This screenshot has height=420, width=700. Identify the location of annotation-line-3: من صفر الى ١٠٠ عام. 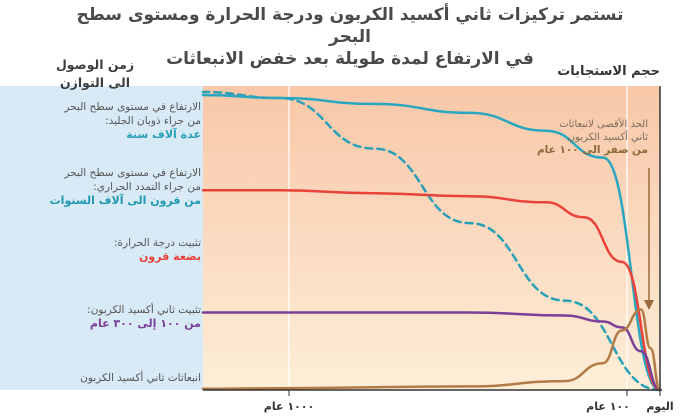
(592, 150).